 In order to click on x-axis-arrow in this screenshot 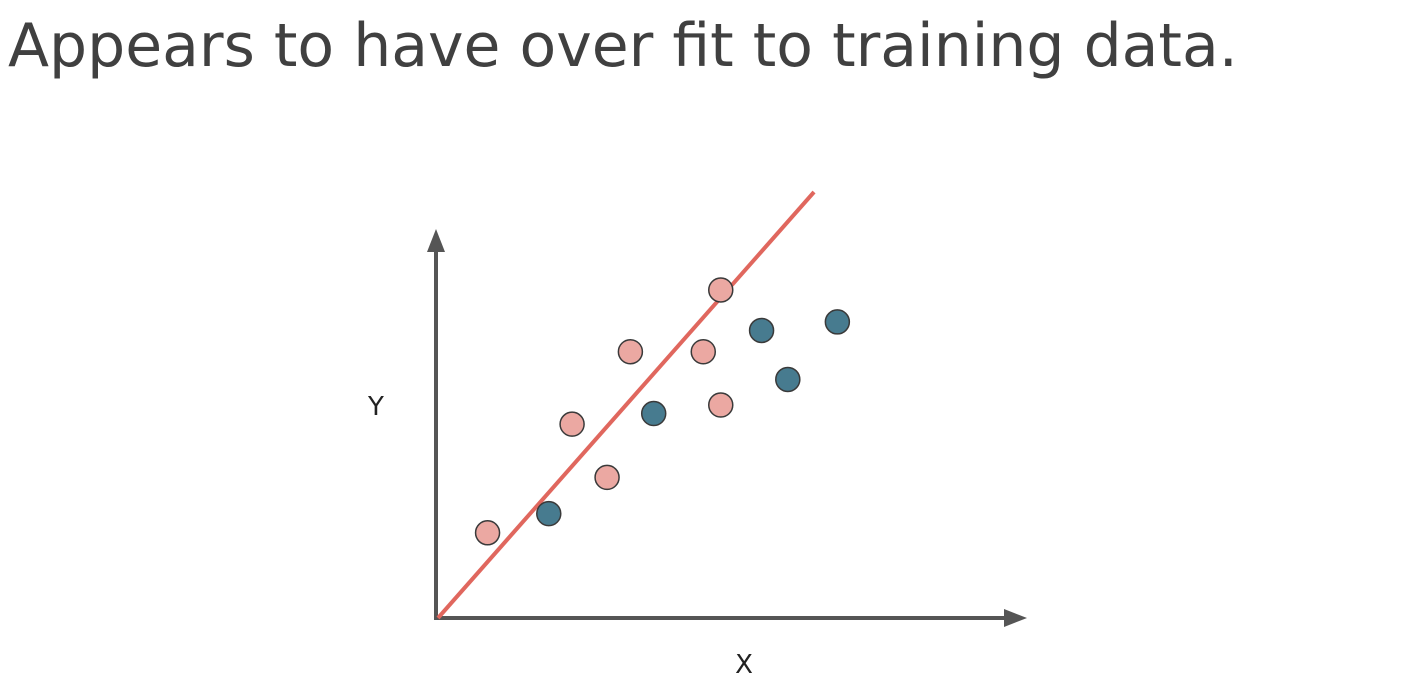, I will do `click(1015, 618)`.